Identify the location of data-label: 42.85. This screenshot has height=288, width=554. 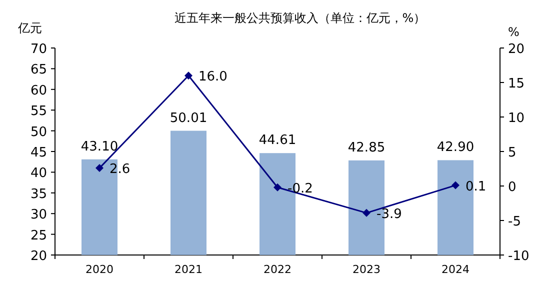
(367, 148).